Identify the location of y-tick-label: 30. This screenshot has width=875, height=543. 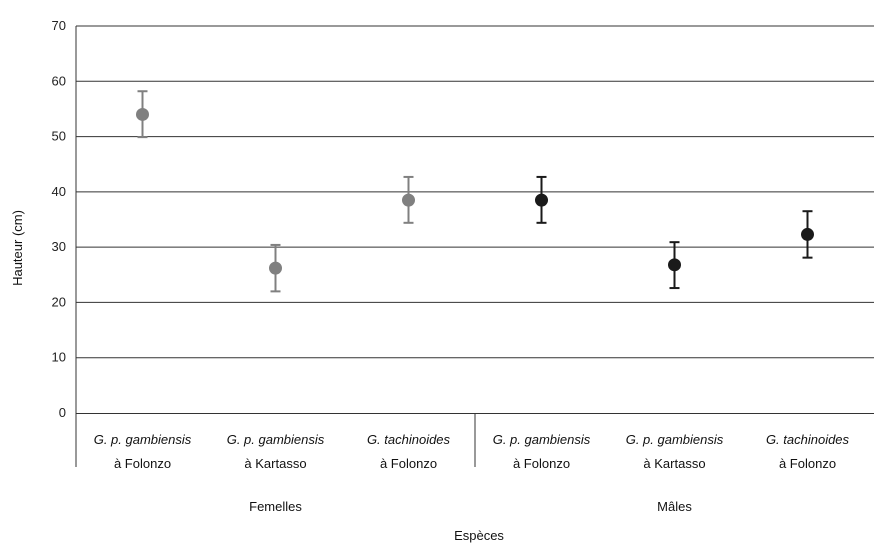
(59, 246).